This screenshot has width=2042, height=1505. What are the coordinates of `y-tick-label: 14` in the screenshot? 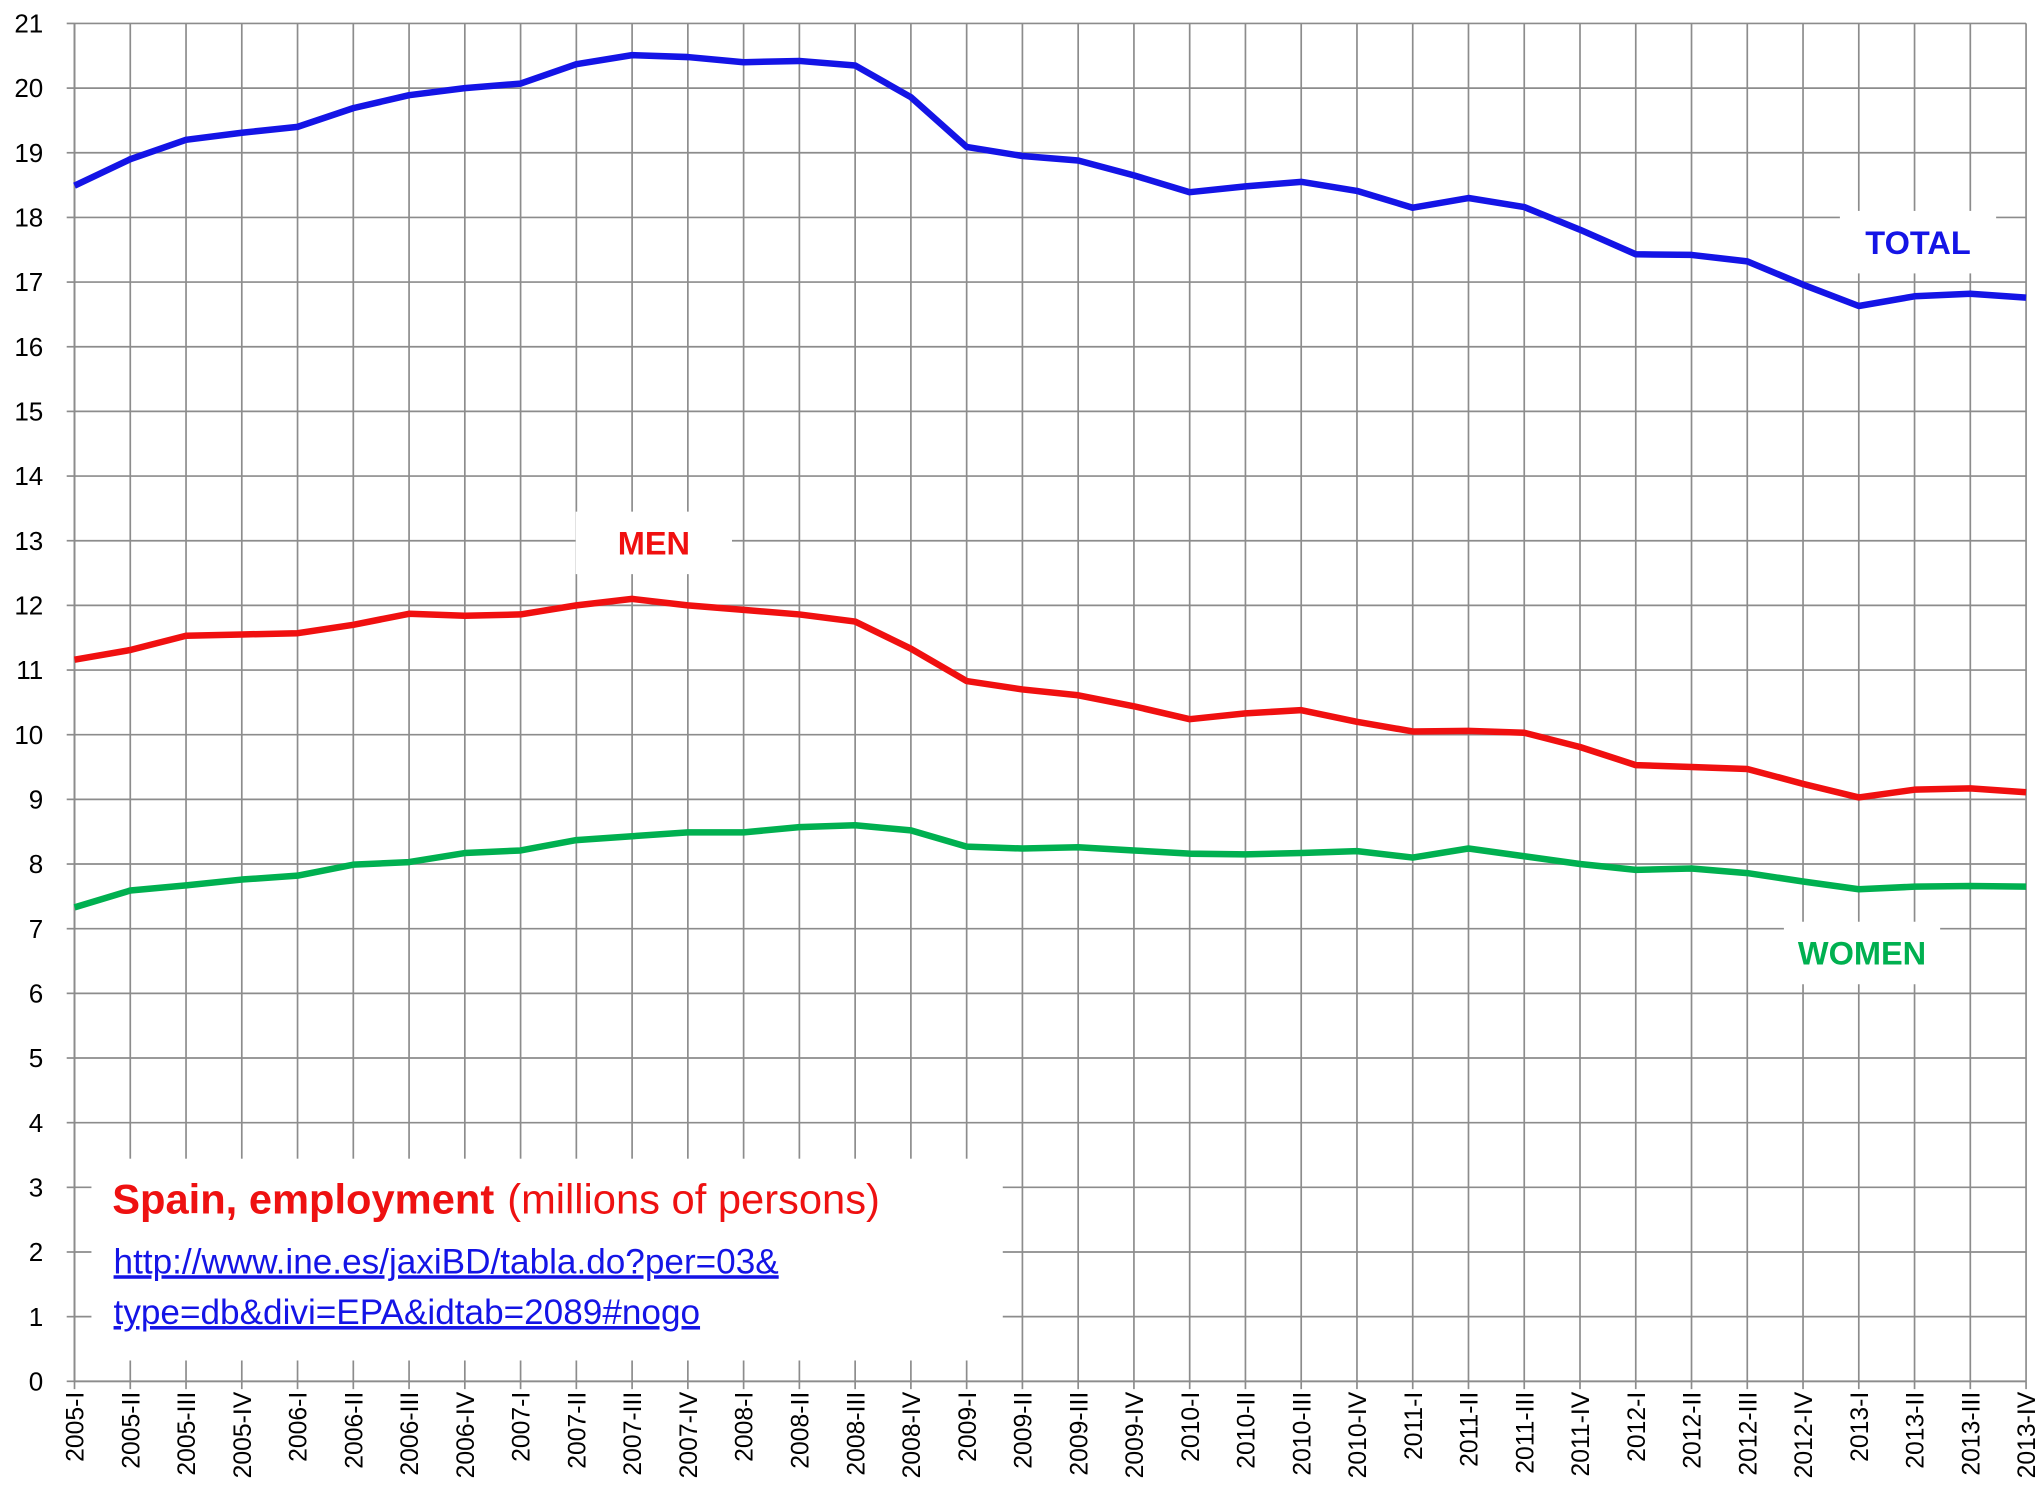 It's located at (28, 476).